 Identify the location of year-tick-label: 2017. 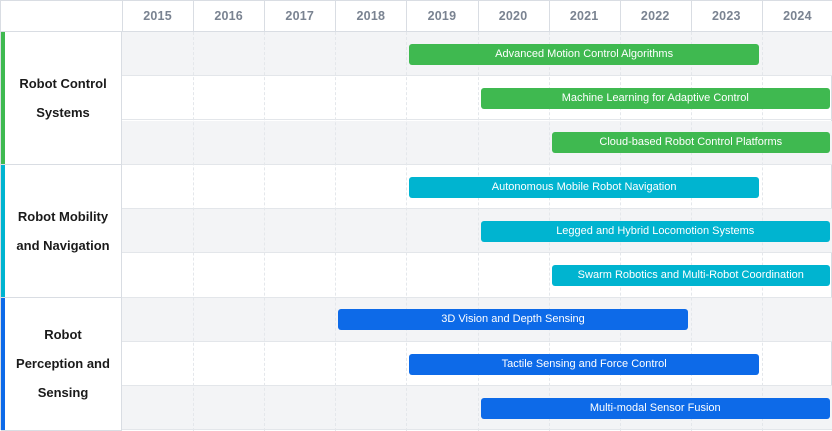
(299, 16).